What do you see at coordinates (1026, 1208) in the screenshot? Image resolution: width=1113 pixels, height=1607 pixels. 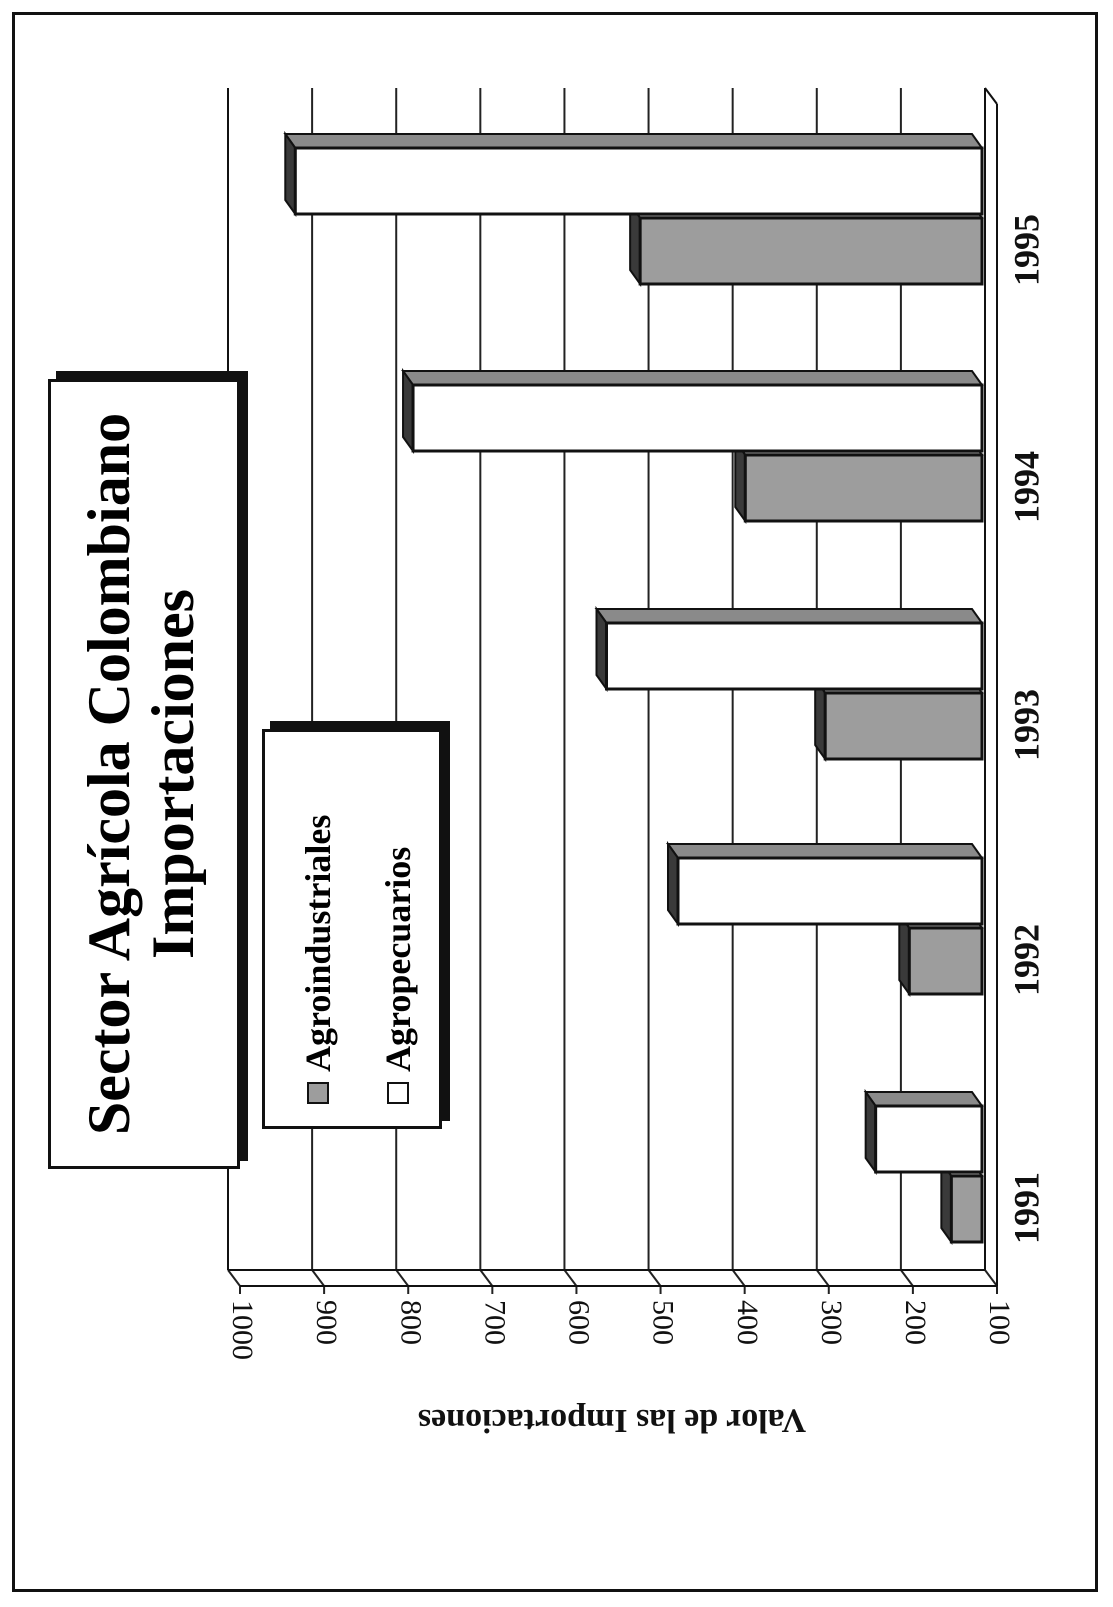 I see `category-label: 1991` at bounding box center [1026, 1208].